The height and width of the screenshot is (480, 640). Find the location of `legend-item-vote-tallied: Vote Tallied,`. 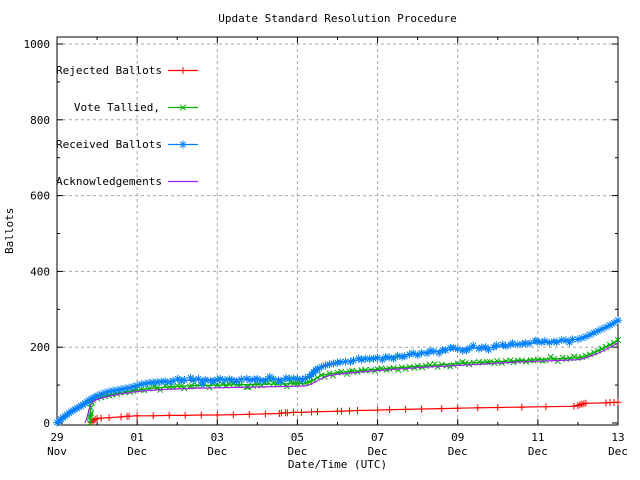

legend-item-vote-tallied: Vote Tallied, is located at coordinates (130, 107).